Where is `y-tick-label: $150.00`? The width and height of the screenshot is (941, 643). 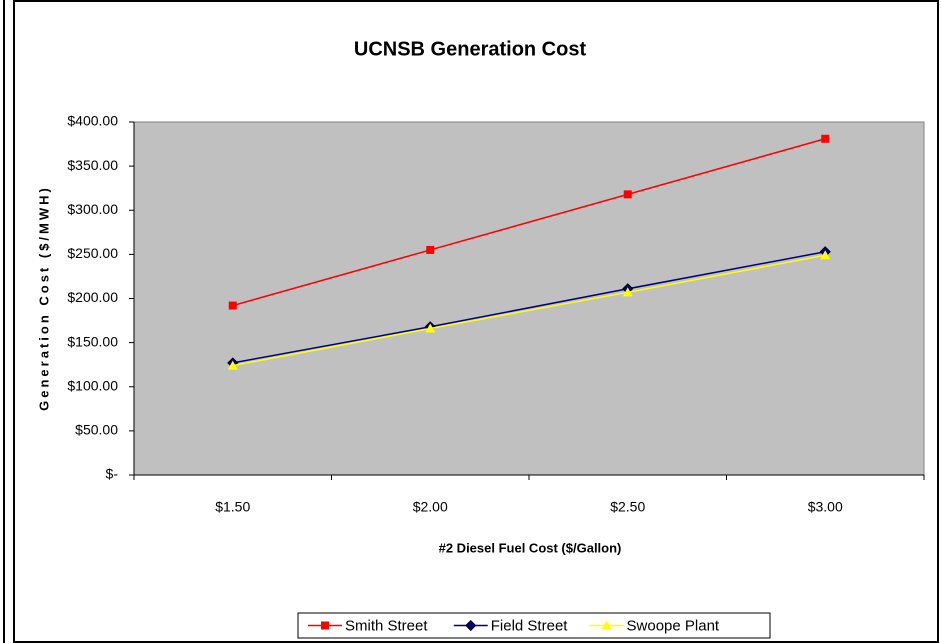 y-tick-label: $150.00 is located at coordinates (92, 341).